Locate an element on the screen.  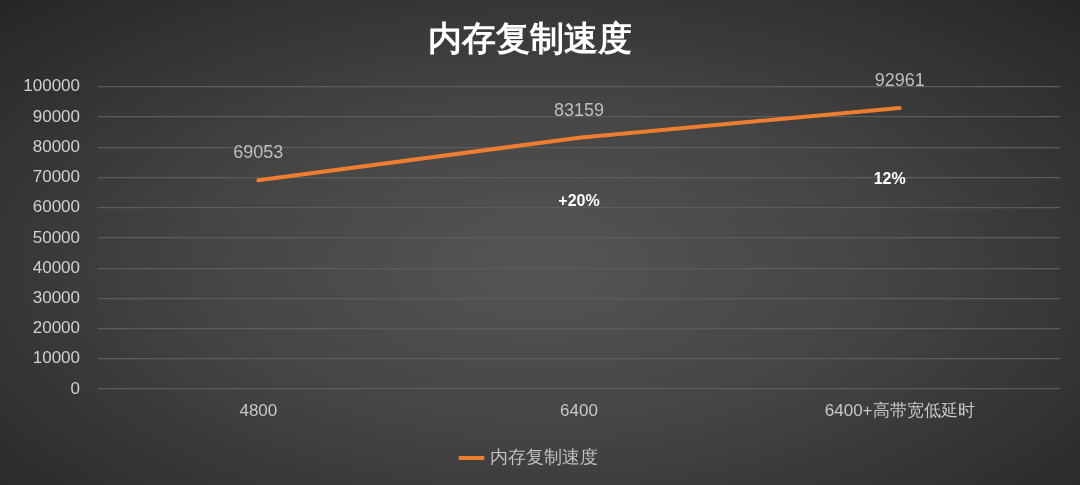
legend-label: 内存复制速度 is located at coordinates (543, 456).